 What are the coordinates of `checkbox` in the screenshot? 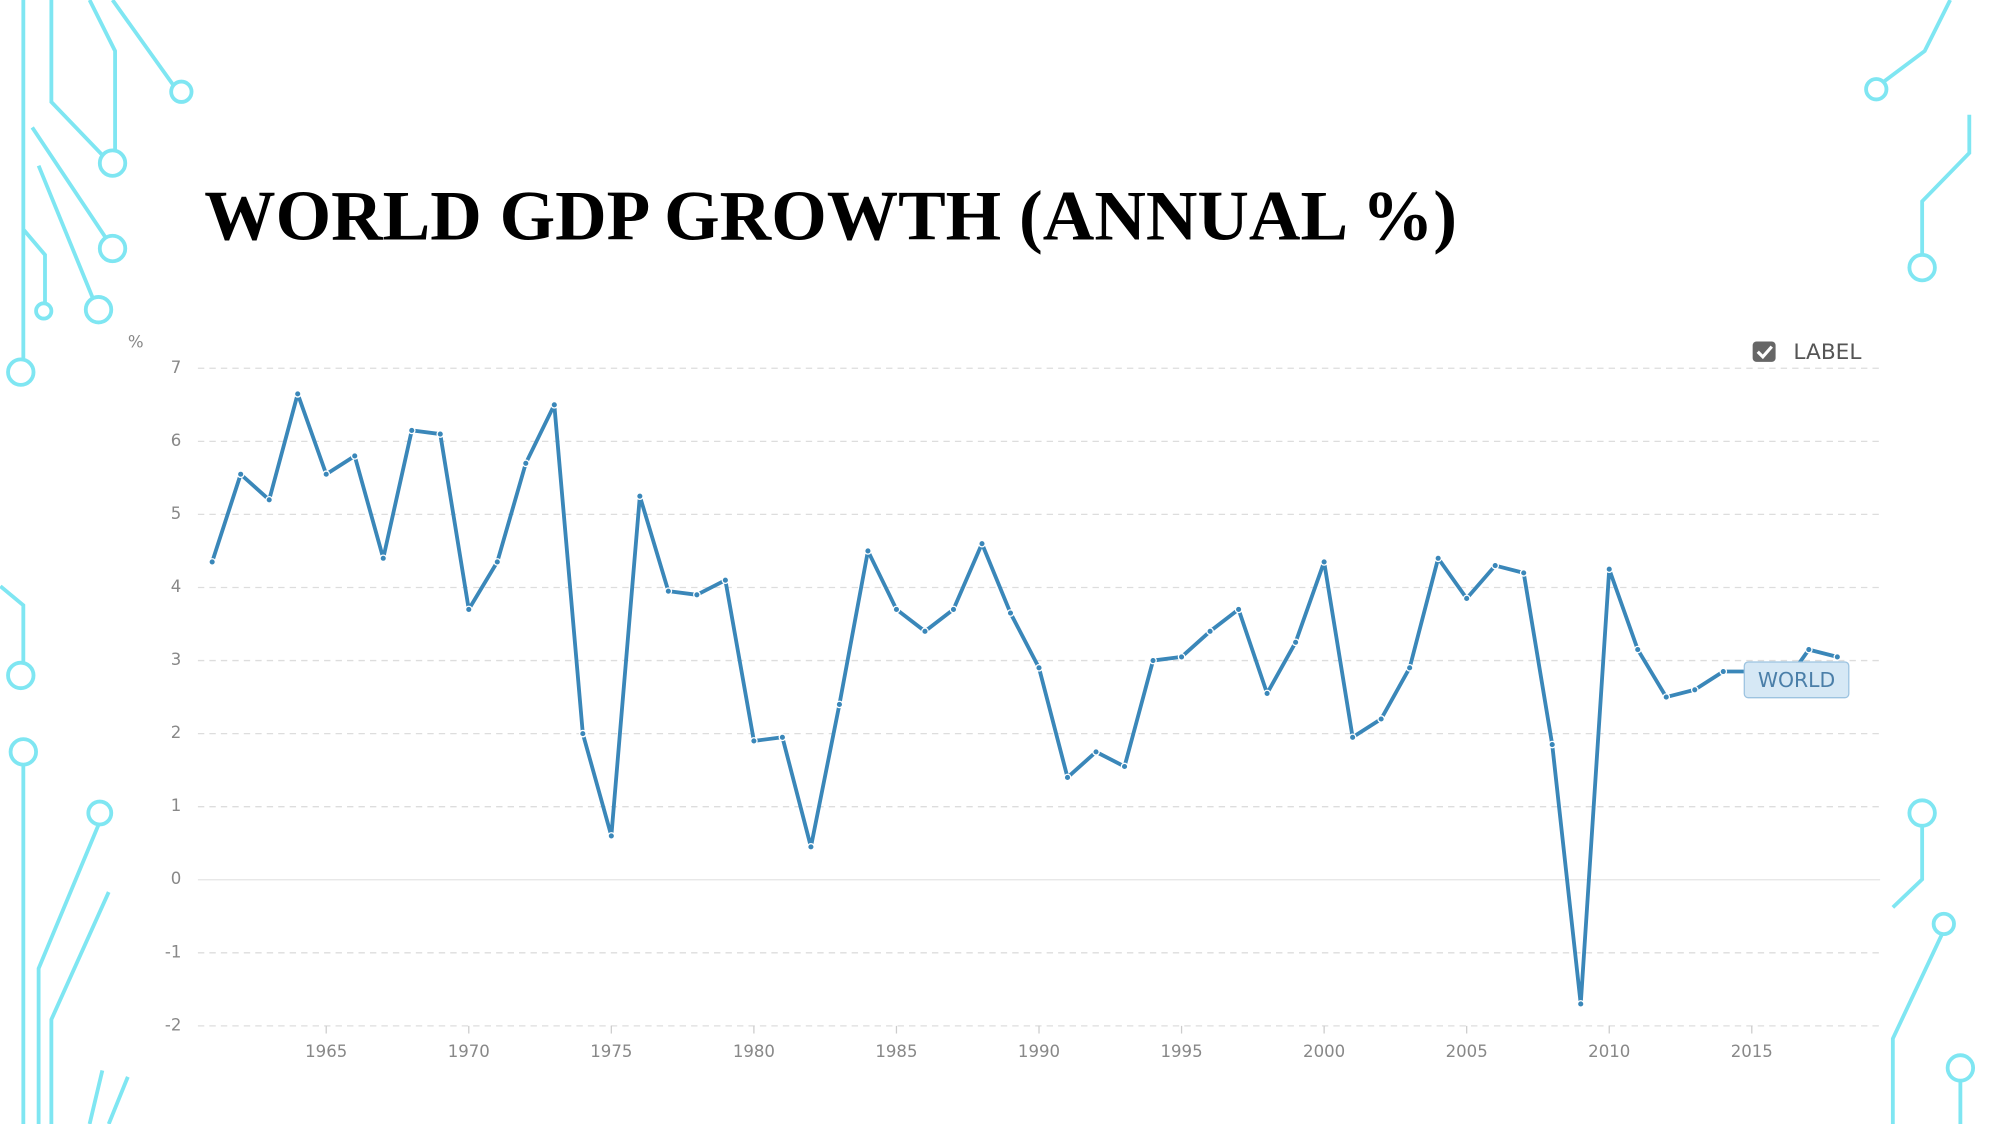 It's located at (1764, 351).